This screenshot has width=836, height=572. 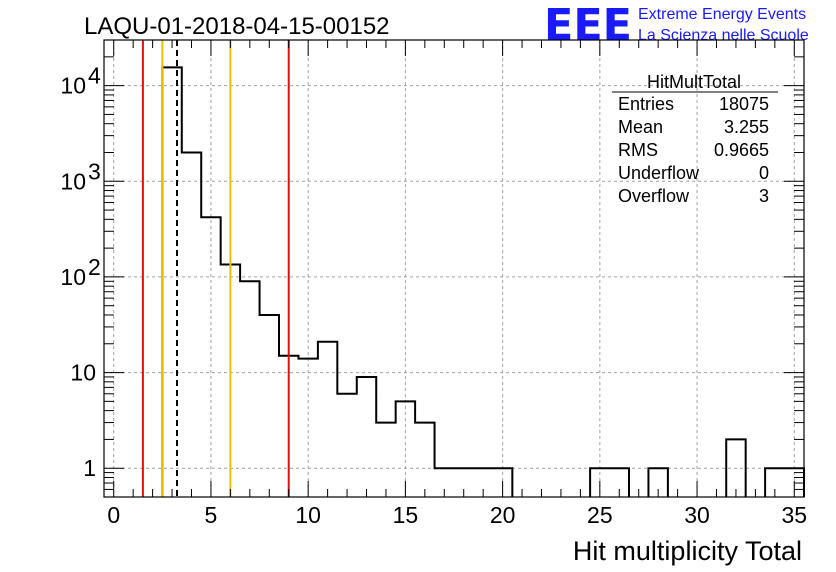 I want to click on stats-label: Overflow, so click(x=654, y=196).